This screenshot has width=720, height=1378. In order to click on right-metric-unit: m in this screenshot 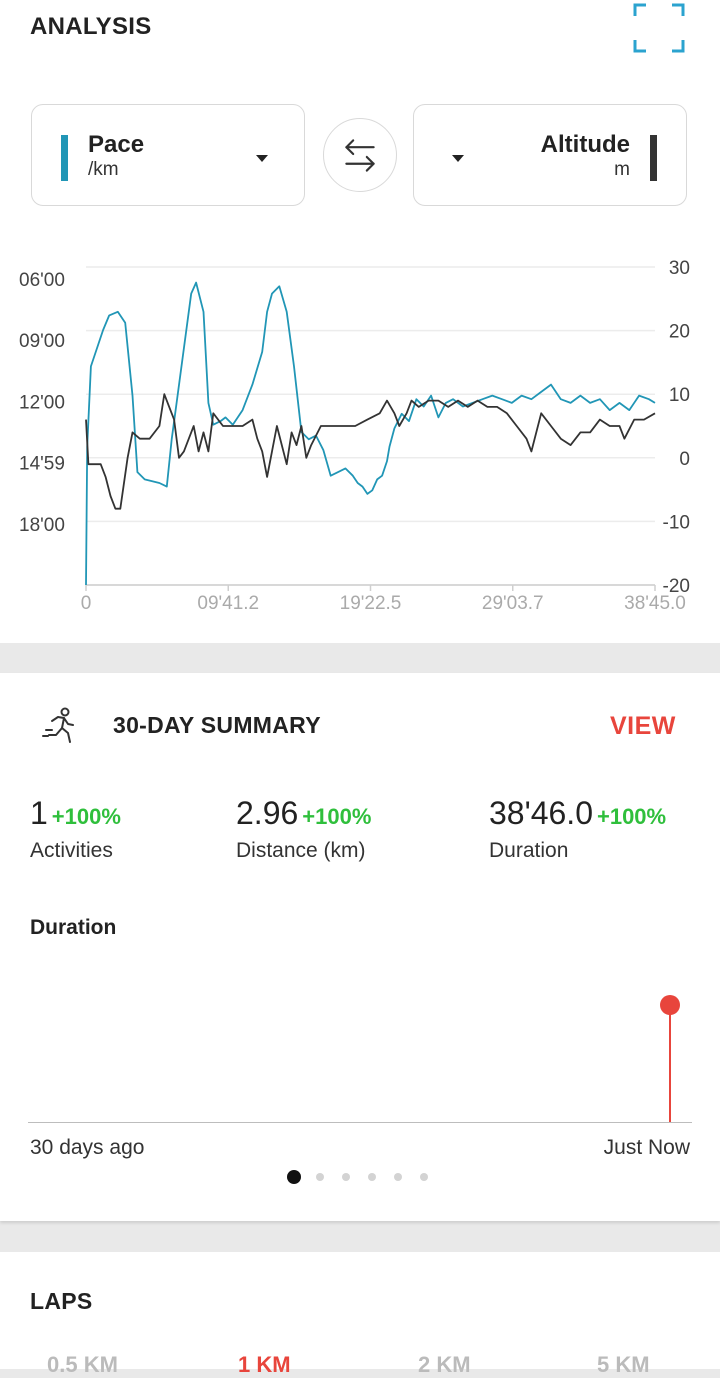, I will do `click(622, 169)`.